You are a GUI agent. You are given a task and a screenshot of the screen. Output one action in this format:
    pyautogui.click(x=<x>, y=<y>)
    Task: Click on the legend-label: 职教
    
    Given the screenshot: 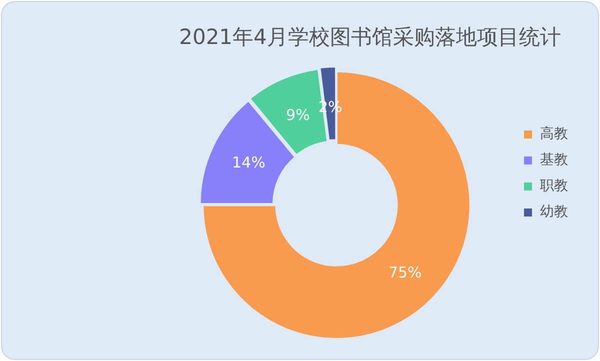 What is the action you would take?
    pyautogui.click(x=554, y=186)
    